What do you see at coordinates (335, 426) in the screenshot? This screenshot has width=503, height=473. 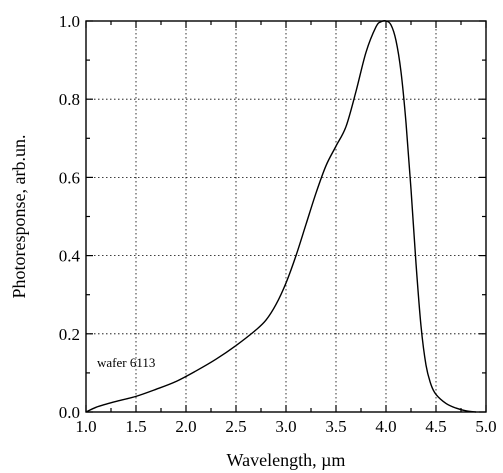 I see `x-tick-label: 3.5` at bounding box center [335, 426].